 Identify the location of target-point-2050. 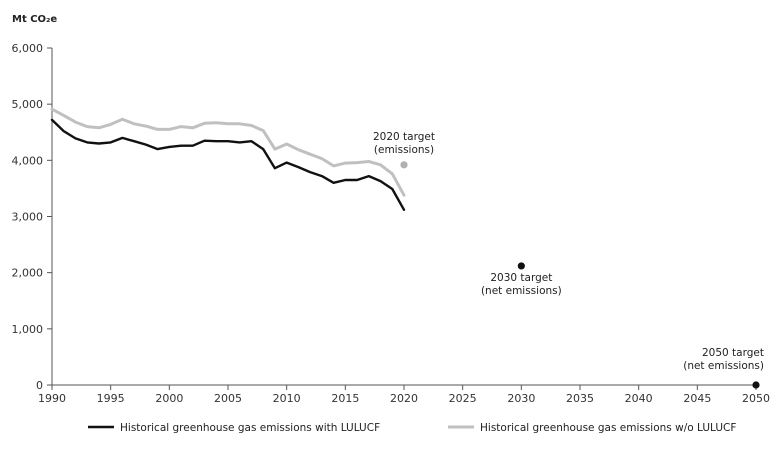
(756, 385).